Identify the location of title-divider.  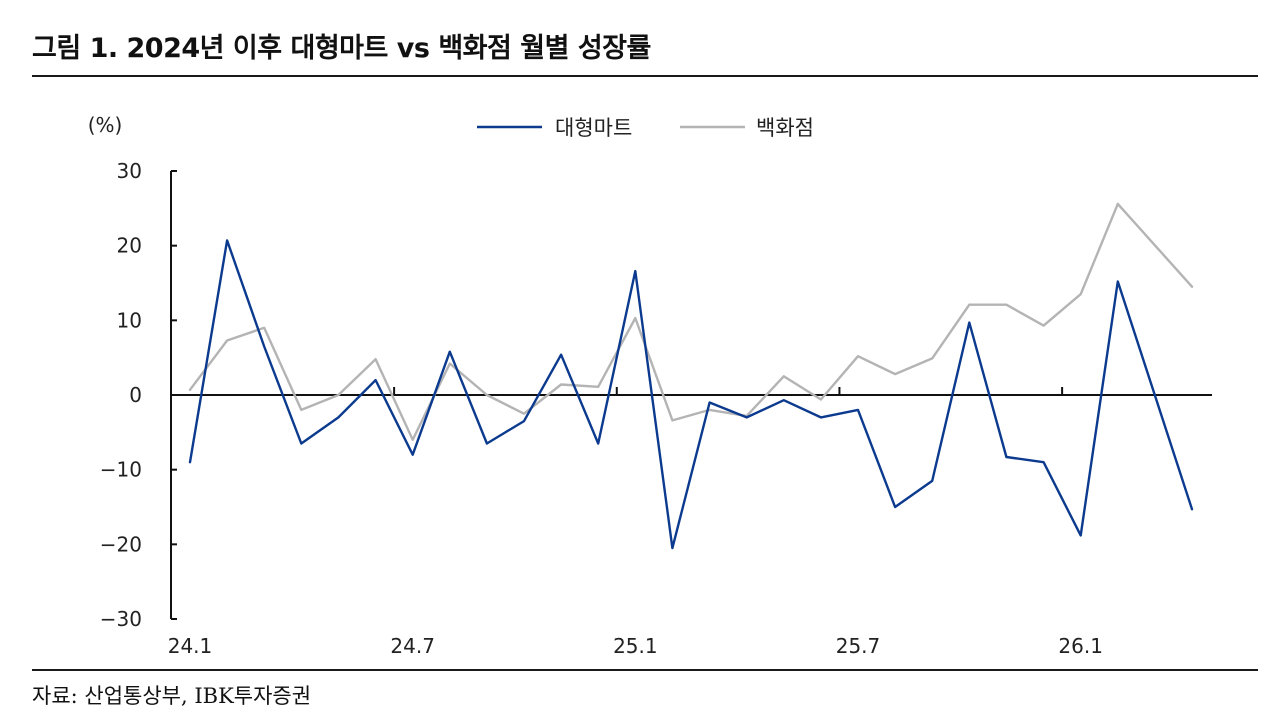
(645, 76).